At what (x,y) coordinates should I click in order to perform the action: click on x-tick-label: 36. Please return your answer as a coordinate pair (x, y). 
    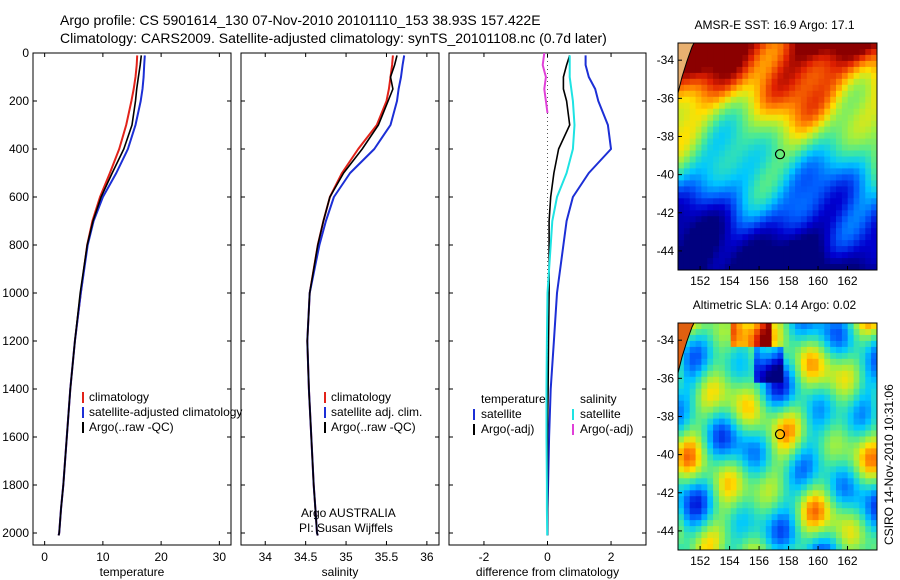
    Looking at the image, I should click on (427, 557).